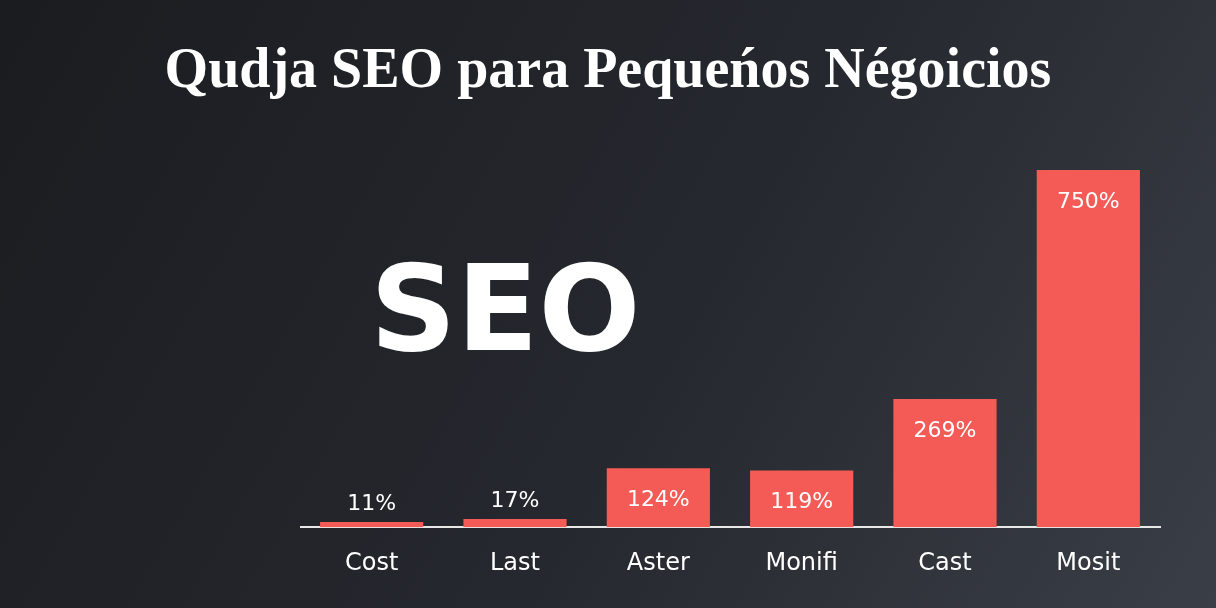  Describe the element at coordinates (1088, 200) in the screenshot. I see `data-label: 750%` at that location.